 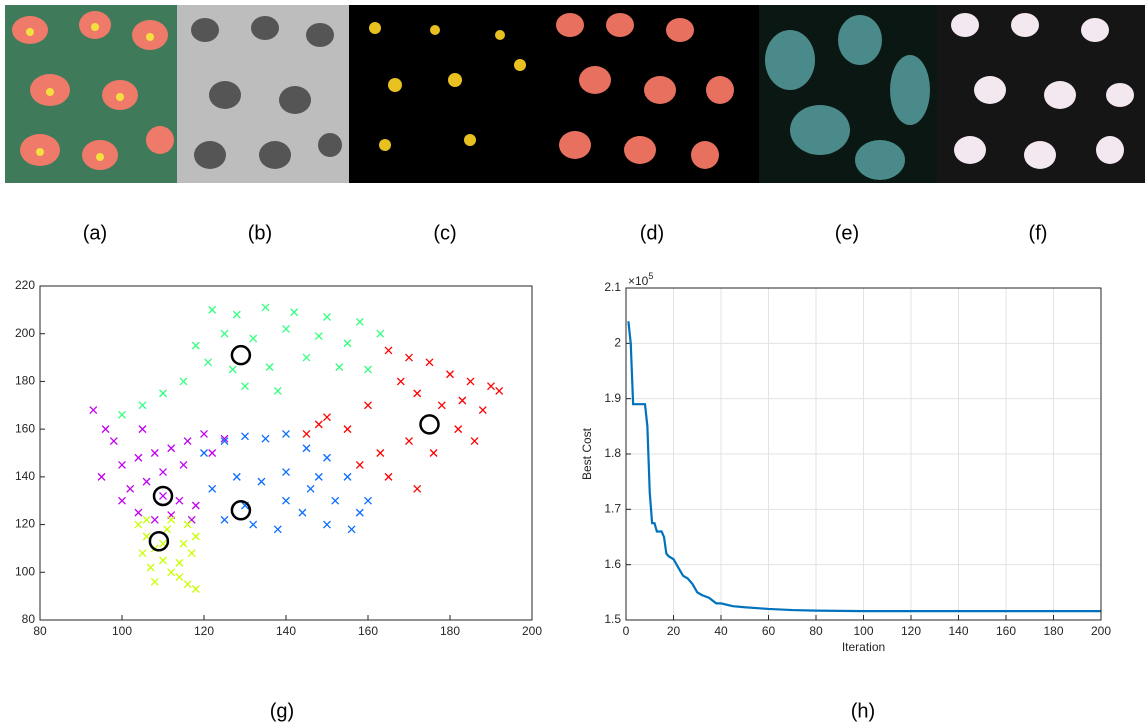 I want to click on panel-label: (d), so click(x=652, y=233).